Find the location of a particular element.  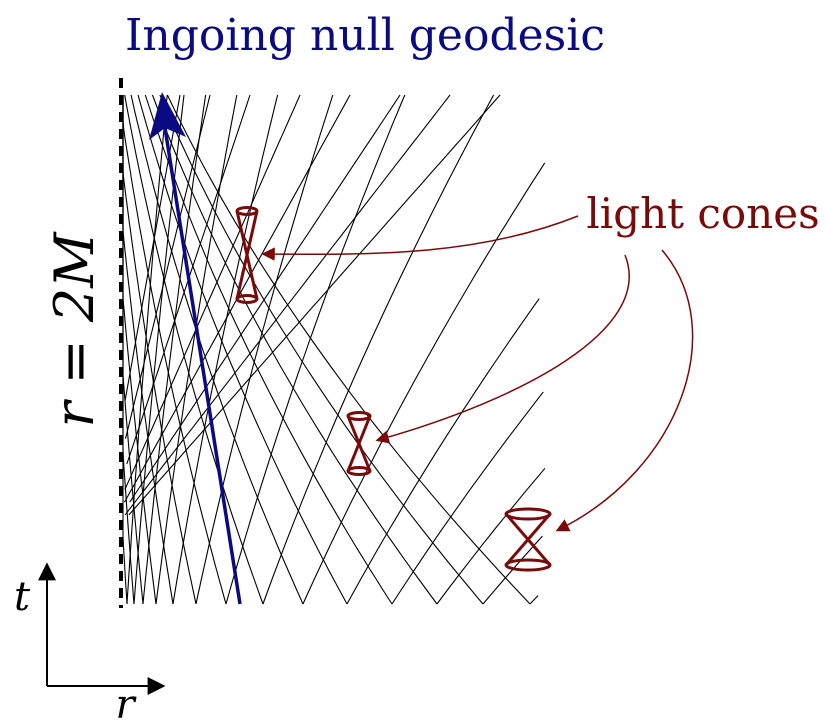

horizon-label: r = 2M is located at coordinates (74, 329).